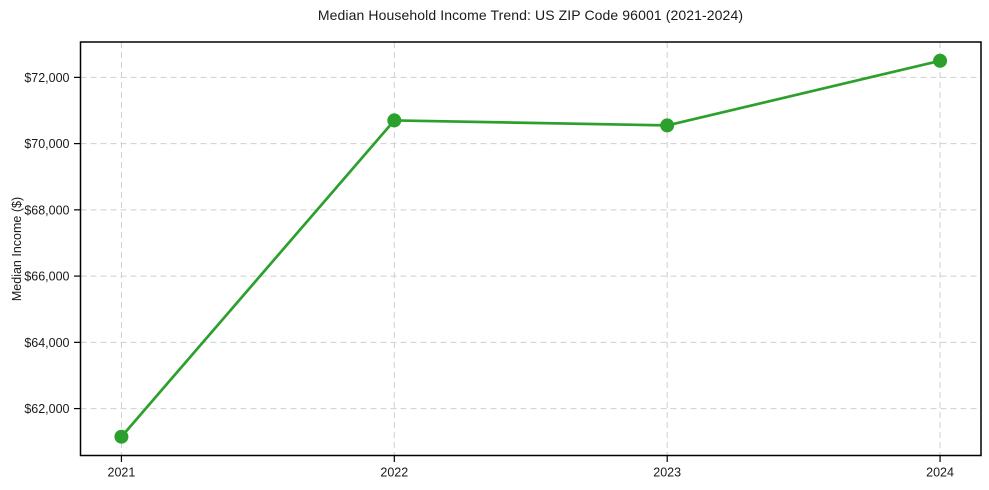  Describe the element at coordinates (940, 473) in the screenshot. I see `x-tick-label: 2024` at that location.